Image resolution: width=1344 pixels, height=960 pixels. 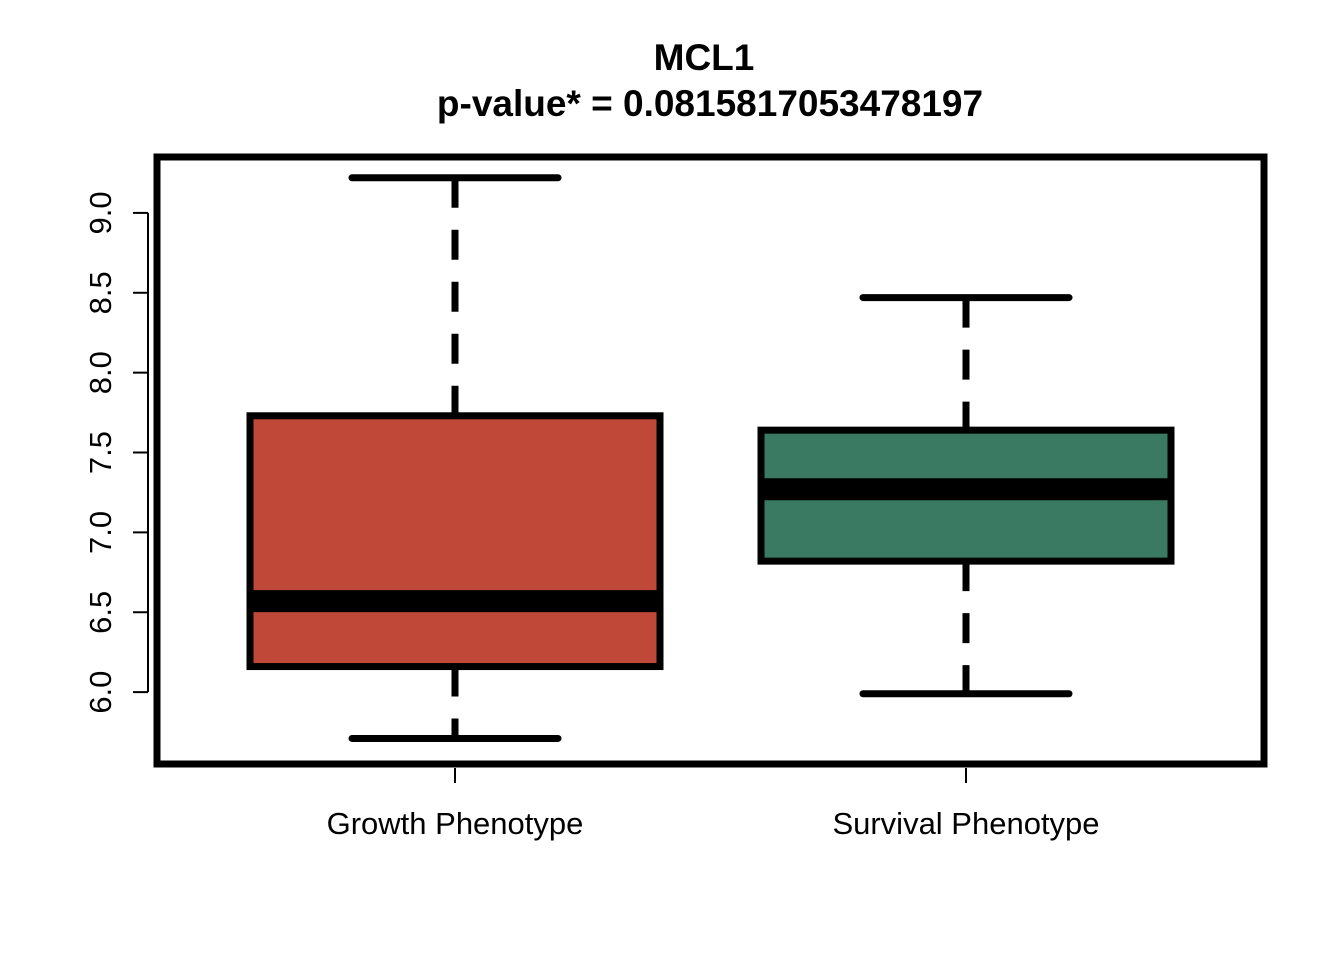 I want to click on y-tick-label: 6.5, so click(x=100, y=612).